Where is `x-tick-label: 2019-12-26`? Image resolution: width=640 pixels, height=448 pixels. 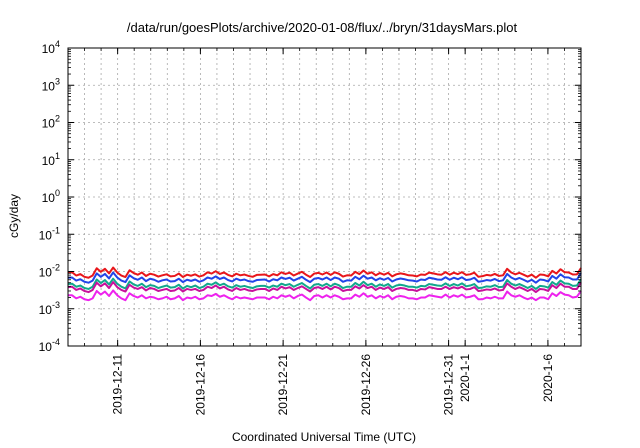
x-tick-label: 2019-12-26 is located at coordinates (366, 385).